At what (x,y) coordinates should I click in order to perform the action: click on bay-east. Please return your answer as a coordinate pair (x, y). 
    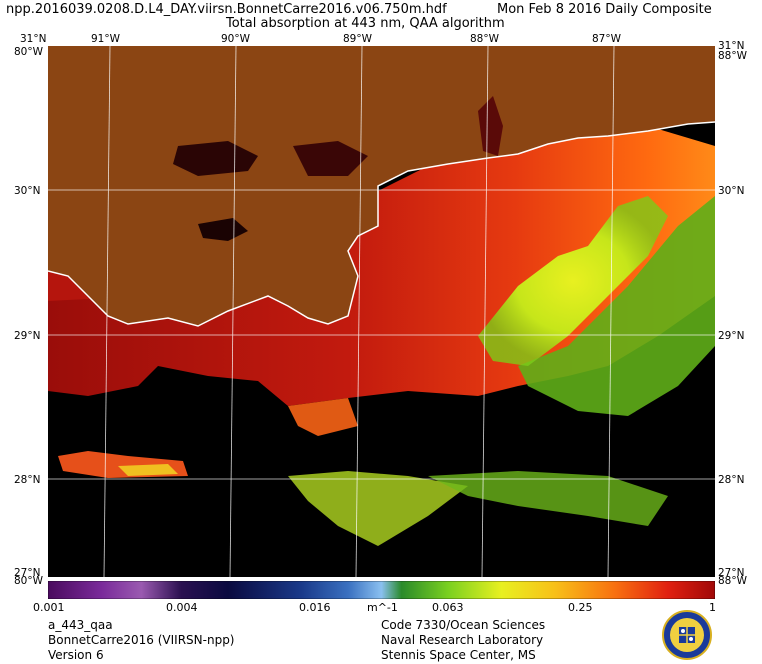
    Looking at the image, I should click on (330, 158).